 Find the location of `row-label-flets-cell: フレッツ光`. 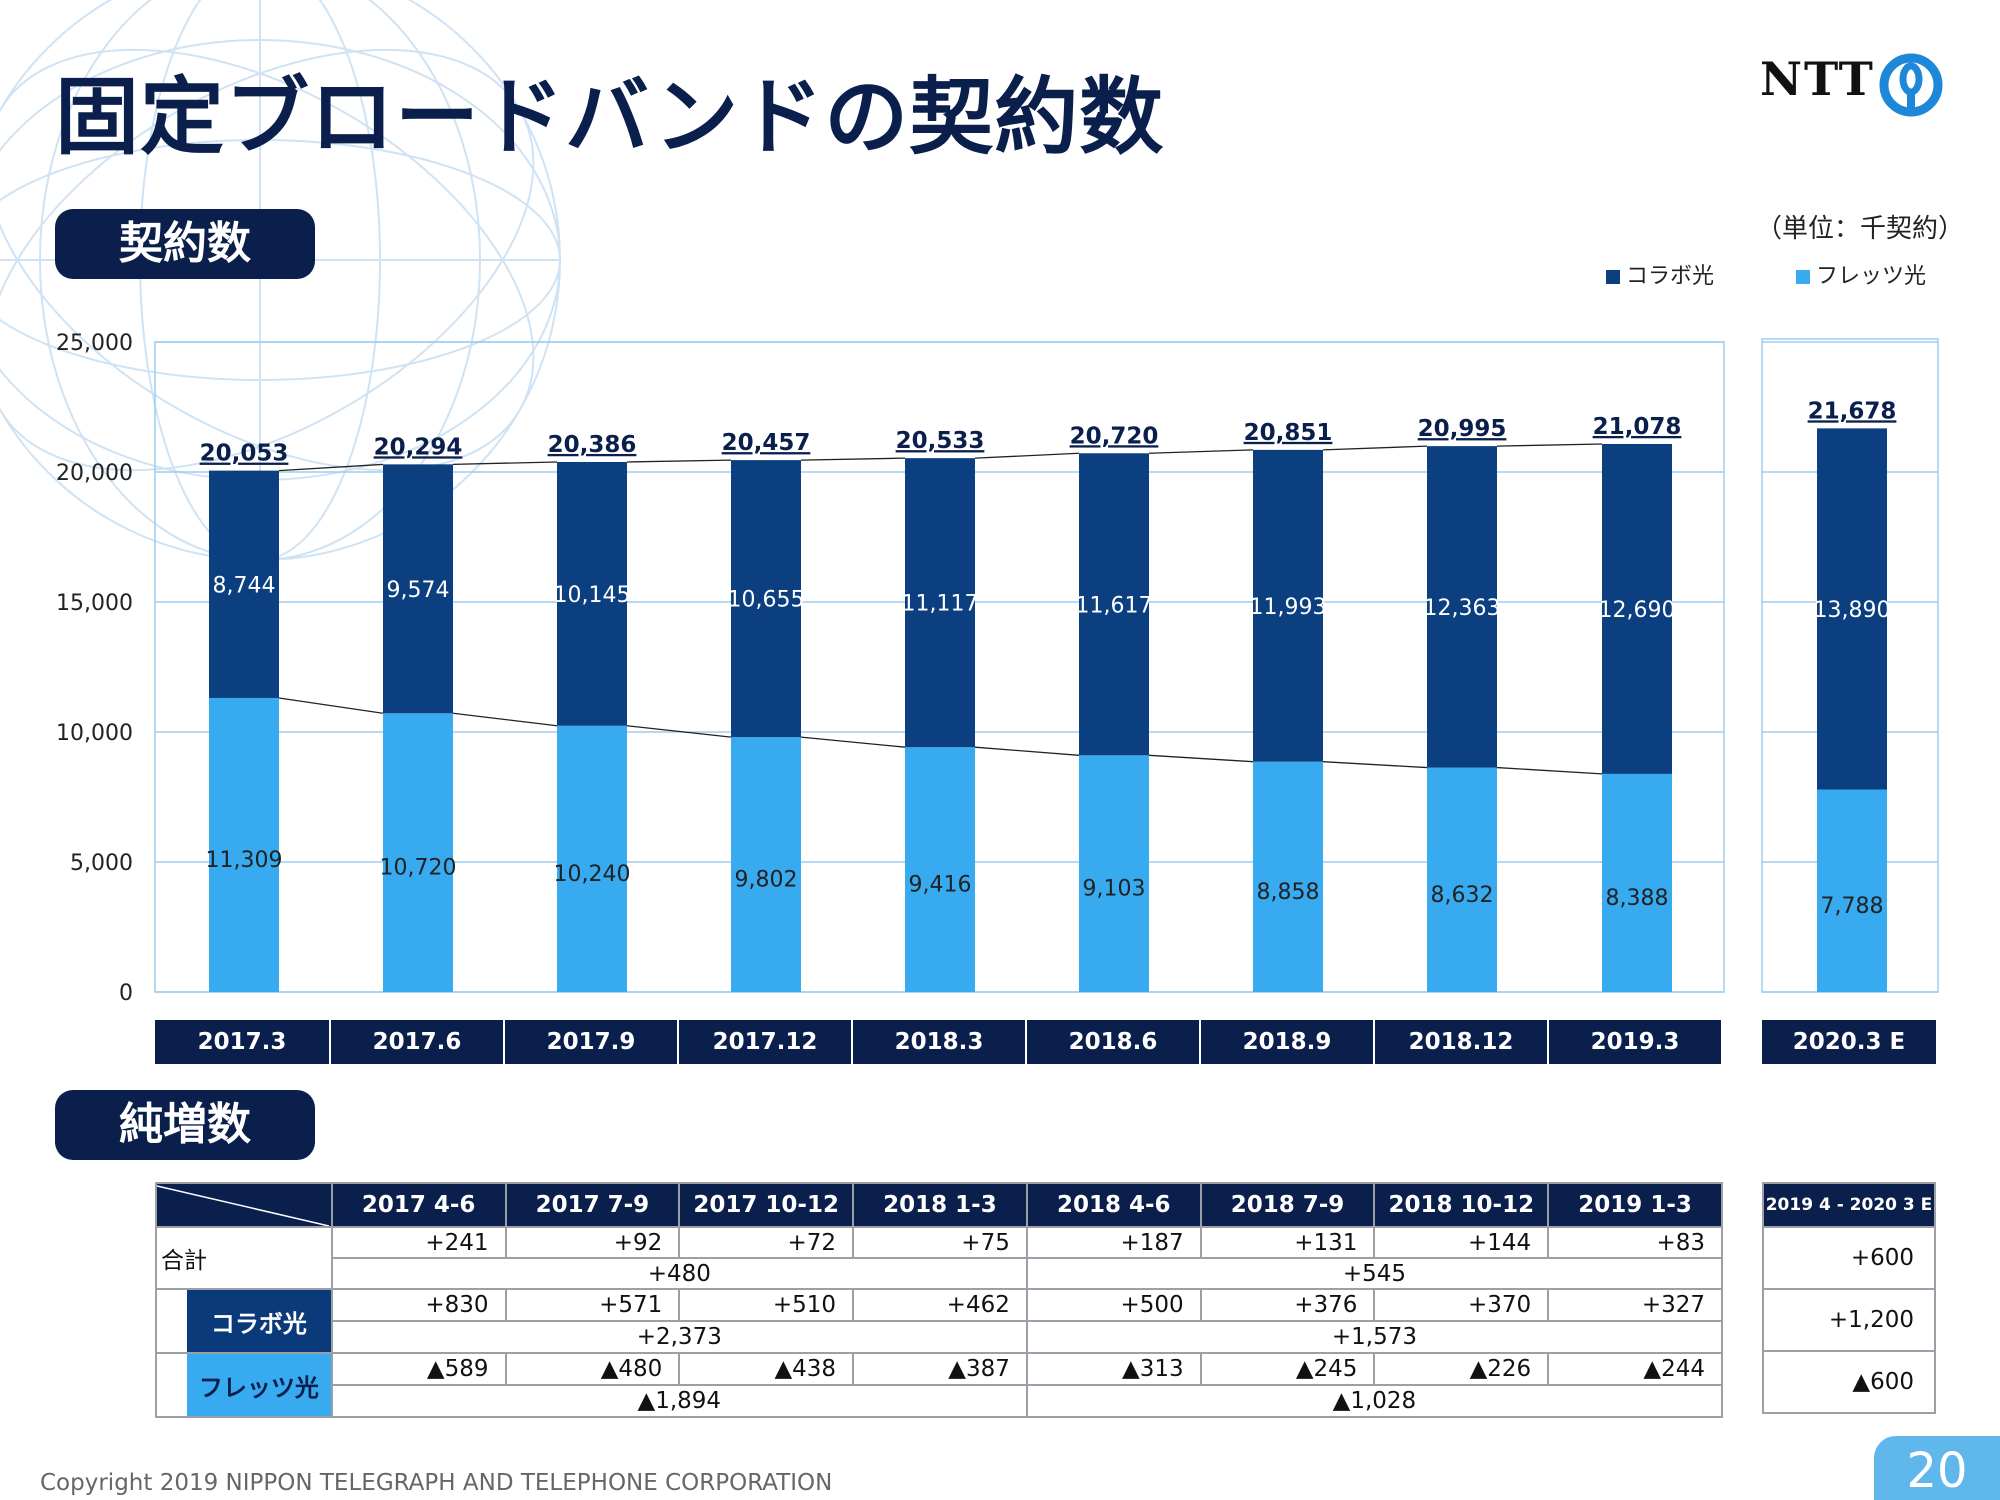

row-label-flets-cell: フレッツ光 is located at coordinates (244, 1385).